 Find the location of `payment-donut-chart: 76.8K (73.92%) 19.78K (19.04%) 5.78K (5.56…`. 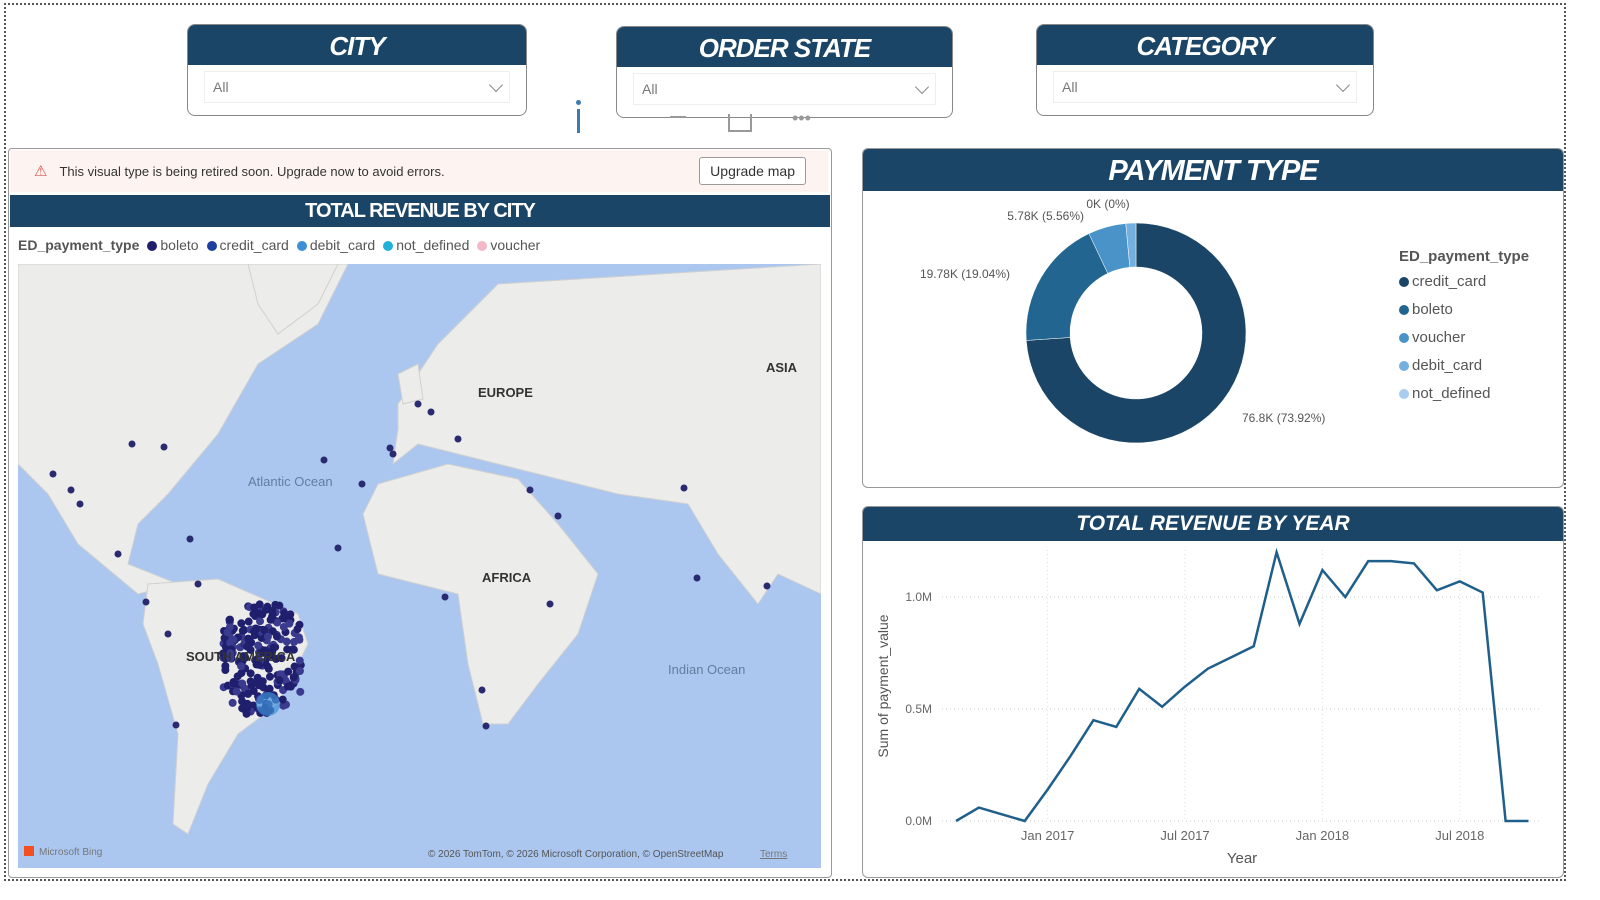

payment-donut-chart: 76.8K (73.92%) 19.78K (19.04%) 5.78K (5.56… is located at coordinates (1122, 320).